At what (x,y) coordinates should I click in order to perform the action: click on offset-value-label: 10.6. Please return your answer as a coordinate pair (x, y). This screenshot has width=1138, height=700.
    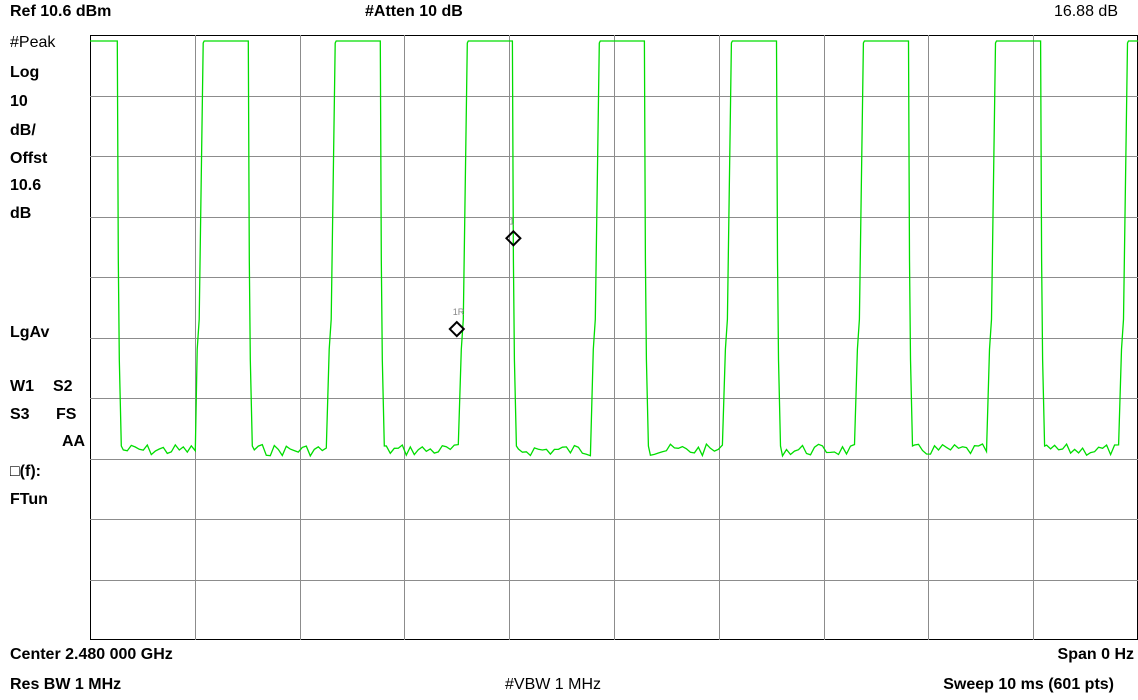
    Looking at the image, I should click on (26, 185).